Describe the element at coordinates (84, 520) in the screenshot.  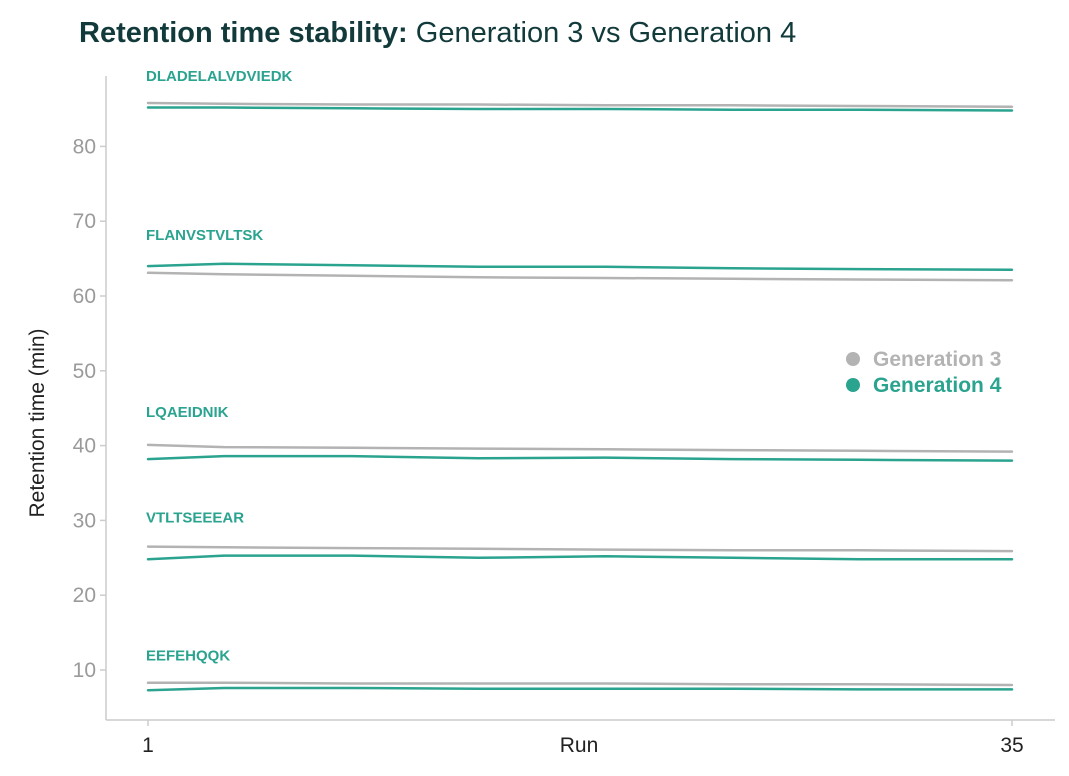
I see `y-tick-label: 30` at that location.